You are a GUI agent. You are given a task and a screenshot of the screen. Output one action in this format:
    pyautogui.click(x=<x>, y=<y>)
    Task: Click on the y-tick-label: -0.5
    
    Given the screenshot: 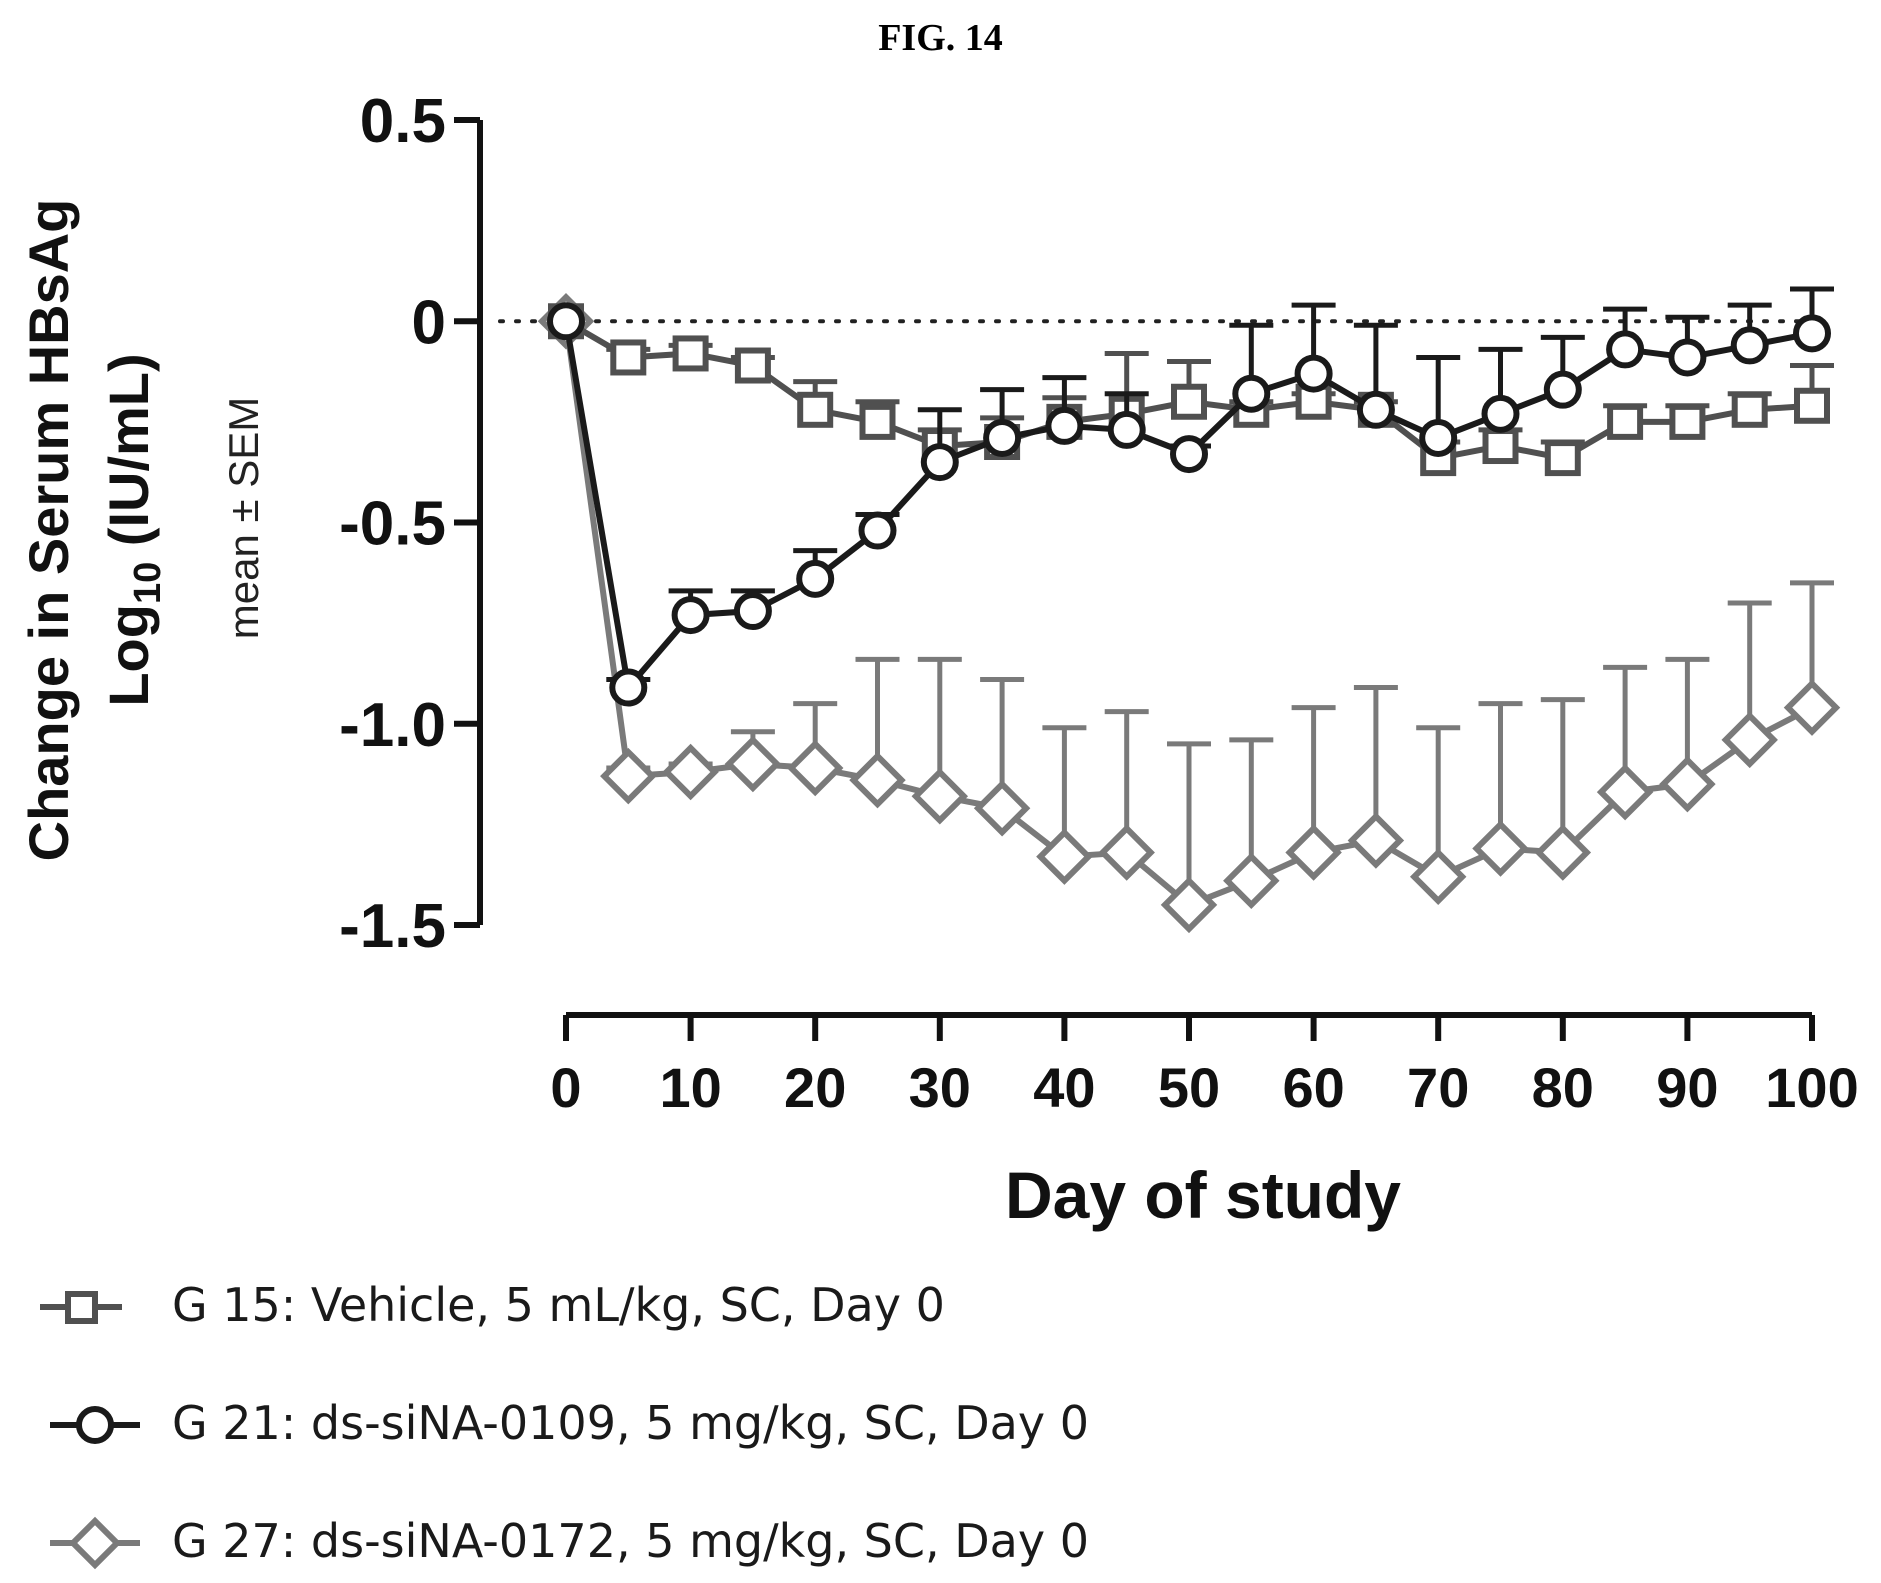 What is the action you would take?
    pyautogui.click(x=392, y=524)
    